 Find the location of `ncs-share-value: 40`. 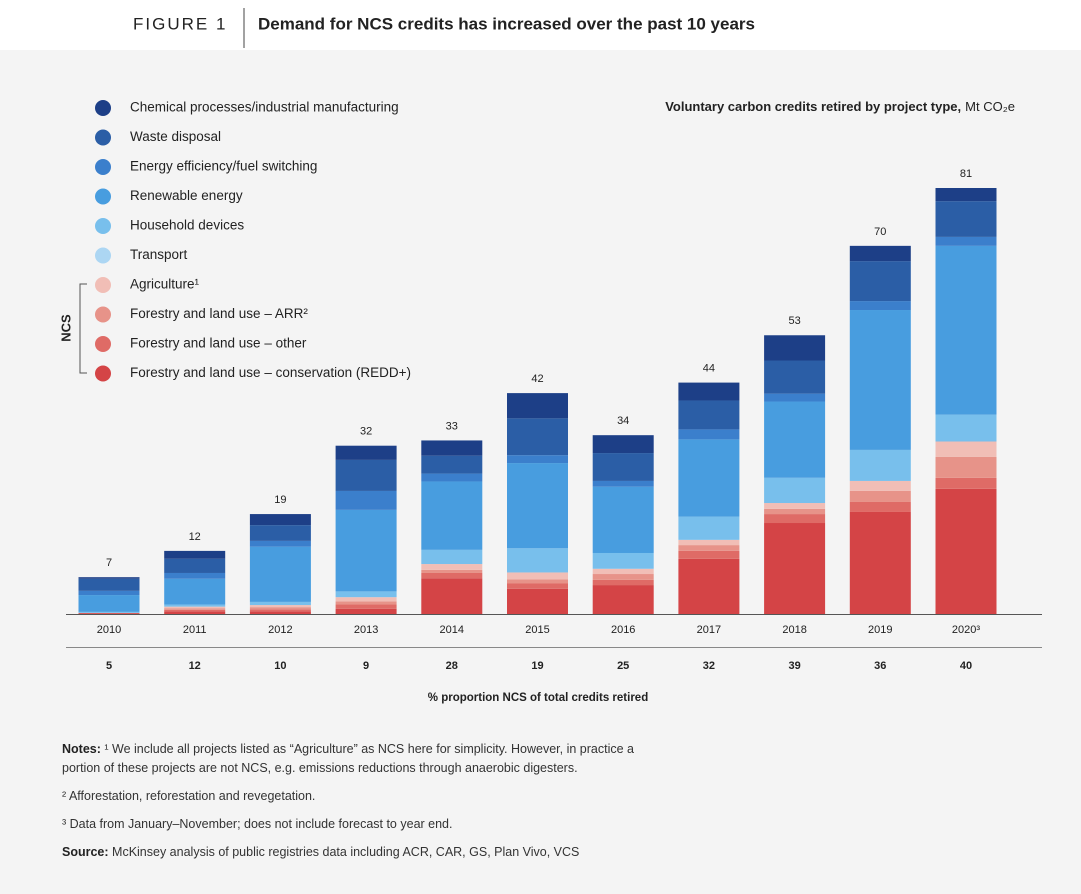

ncs-share-value: 40 is located at coordinates (966, 666).